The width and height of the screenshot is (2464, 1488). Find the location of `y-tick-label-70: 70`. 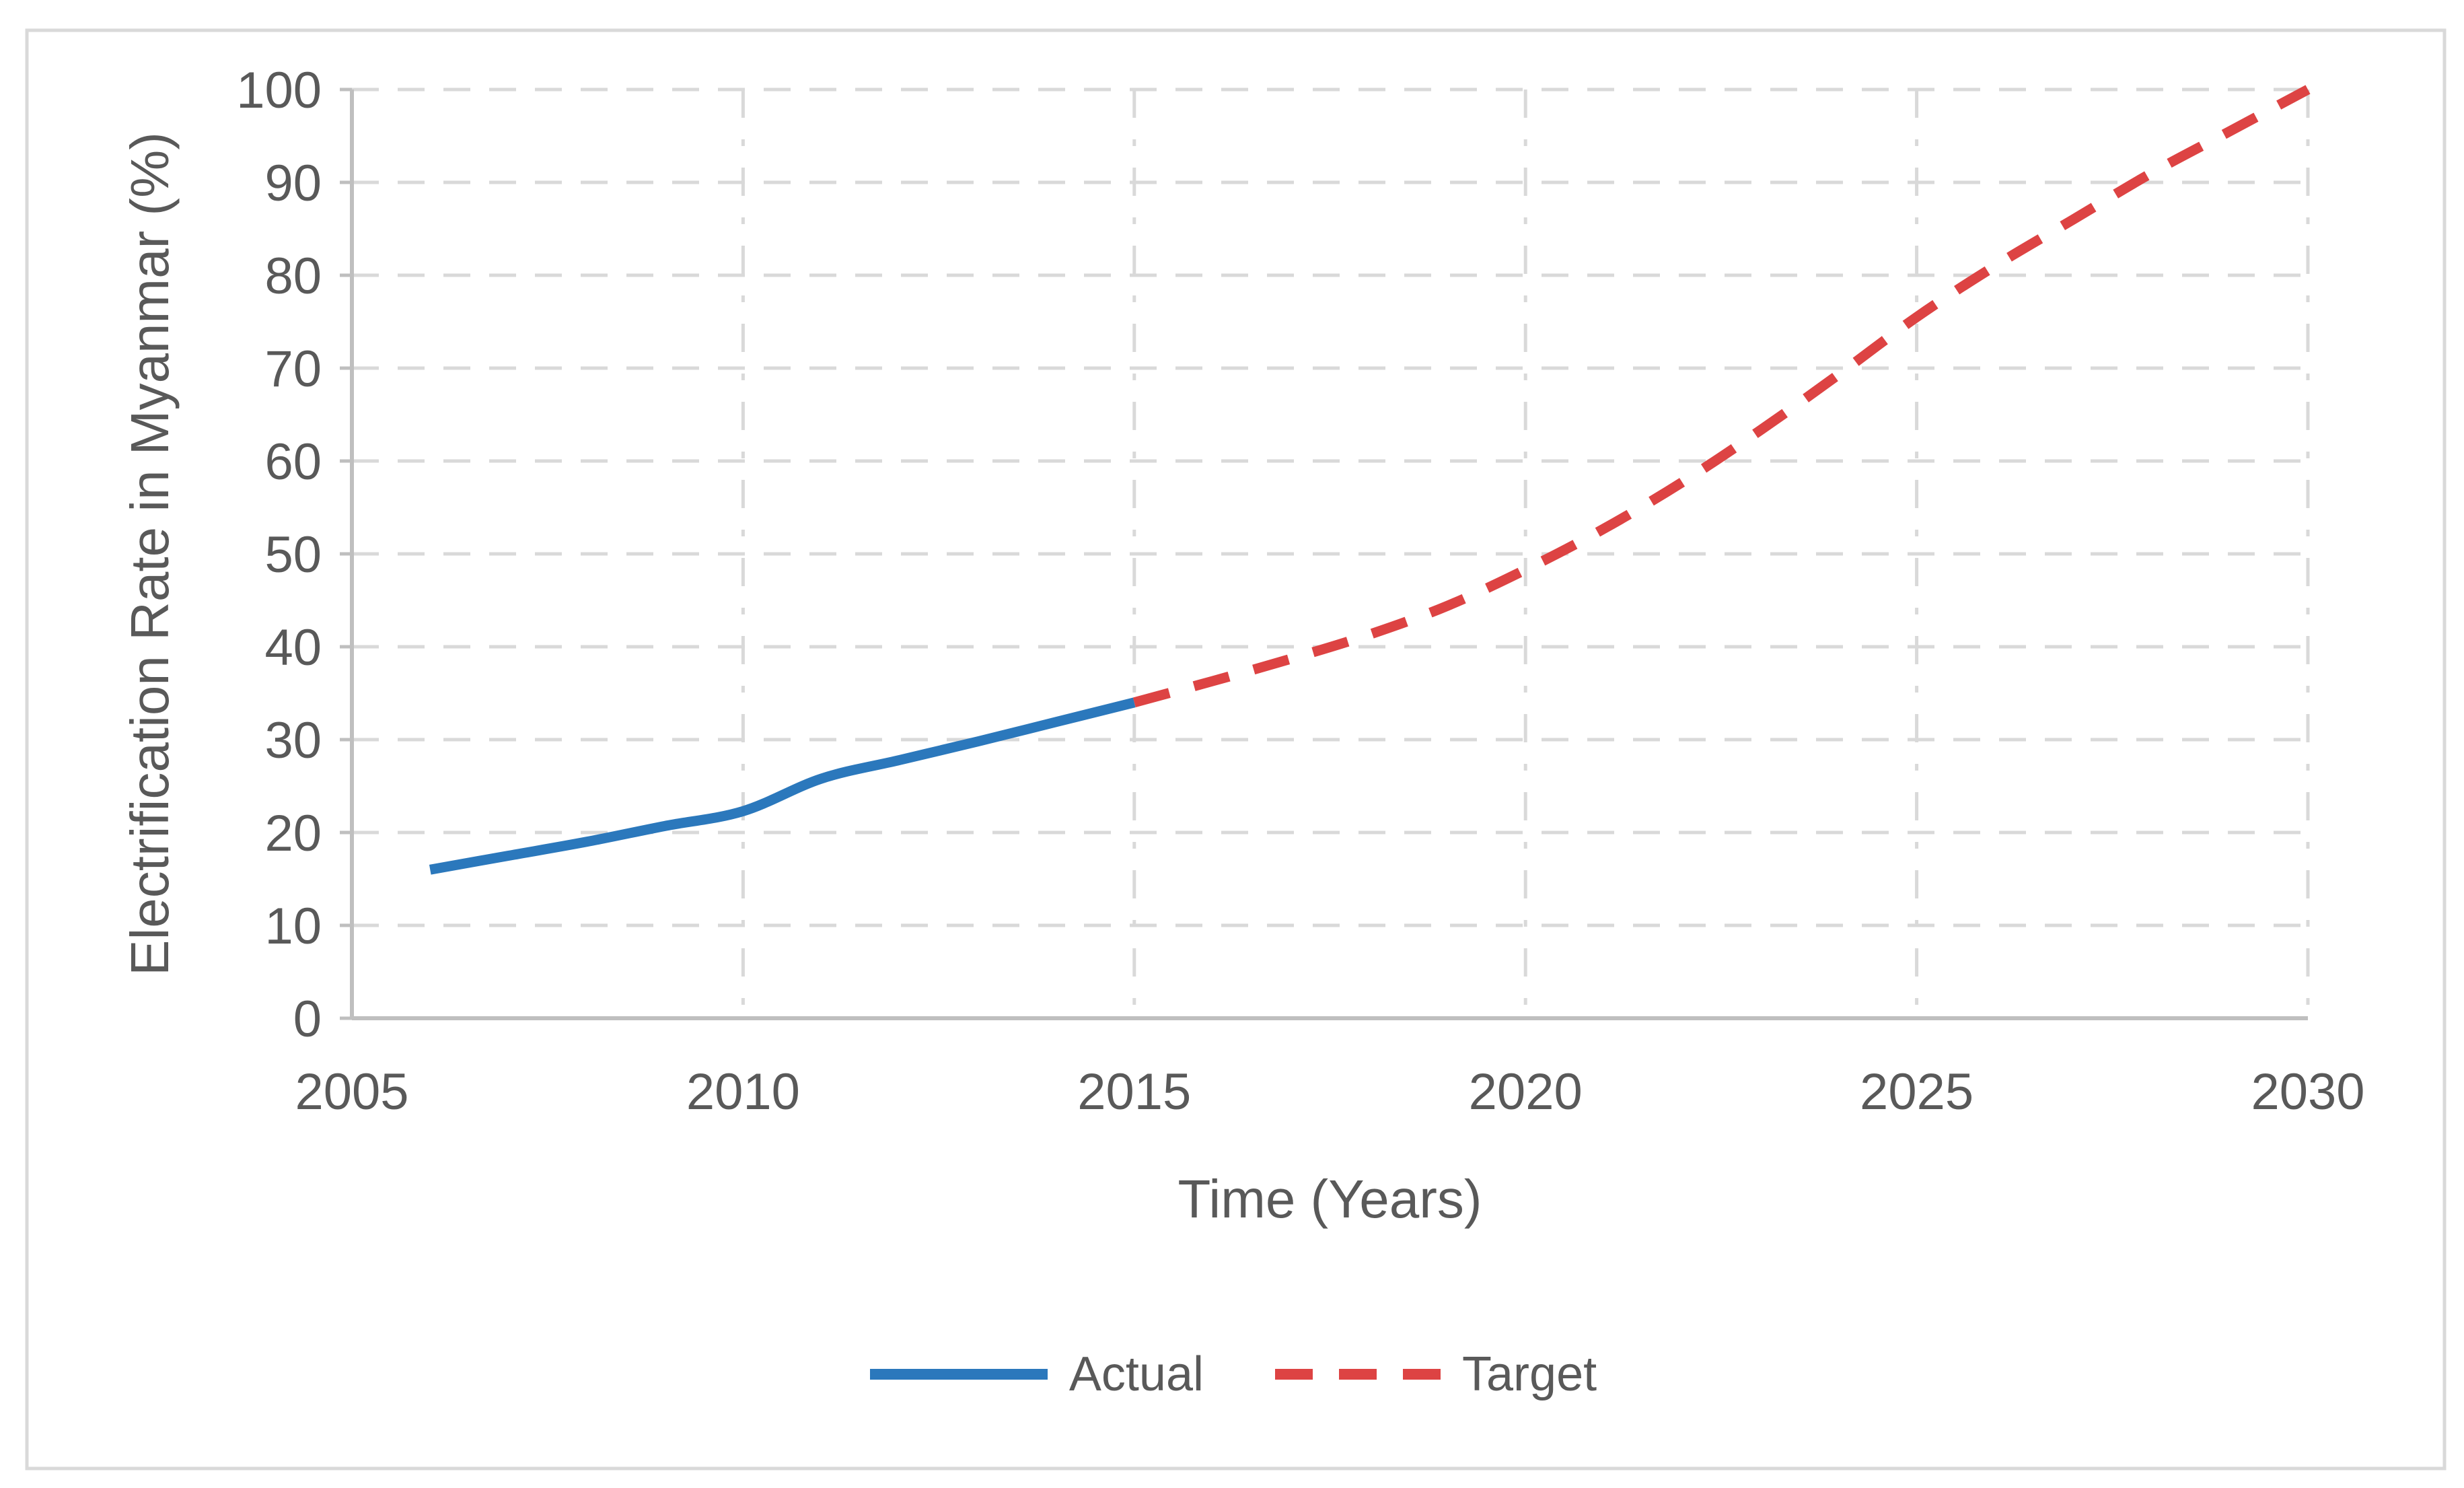

y-tick-label-70: 70 is located at coordinates (293, 369).